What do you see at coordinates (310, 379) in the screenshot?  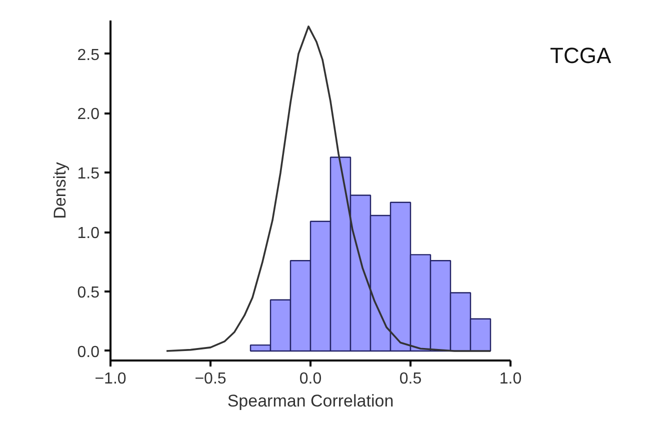 I see `x-tick-label: 0.0` at bounding box center [310, 379].